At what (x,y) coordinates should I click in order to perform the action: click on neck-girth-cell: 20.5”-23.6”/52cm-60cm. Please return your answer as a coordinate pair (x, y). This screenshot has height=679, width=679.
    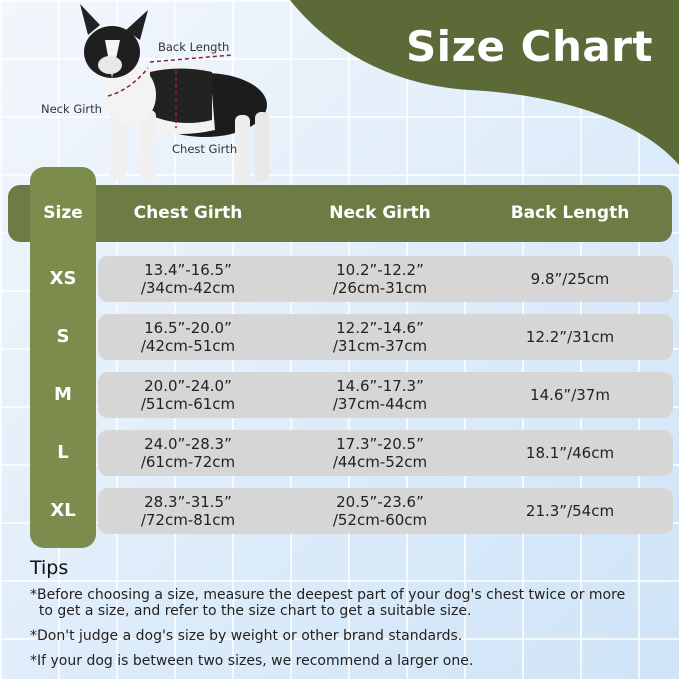
    Looking at the image, I should click on (380, 511).